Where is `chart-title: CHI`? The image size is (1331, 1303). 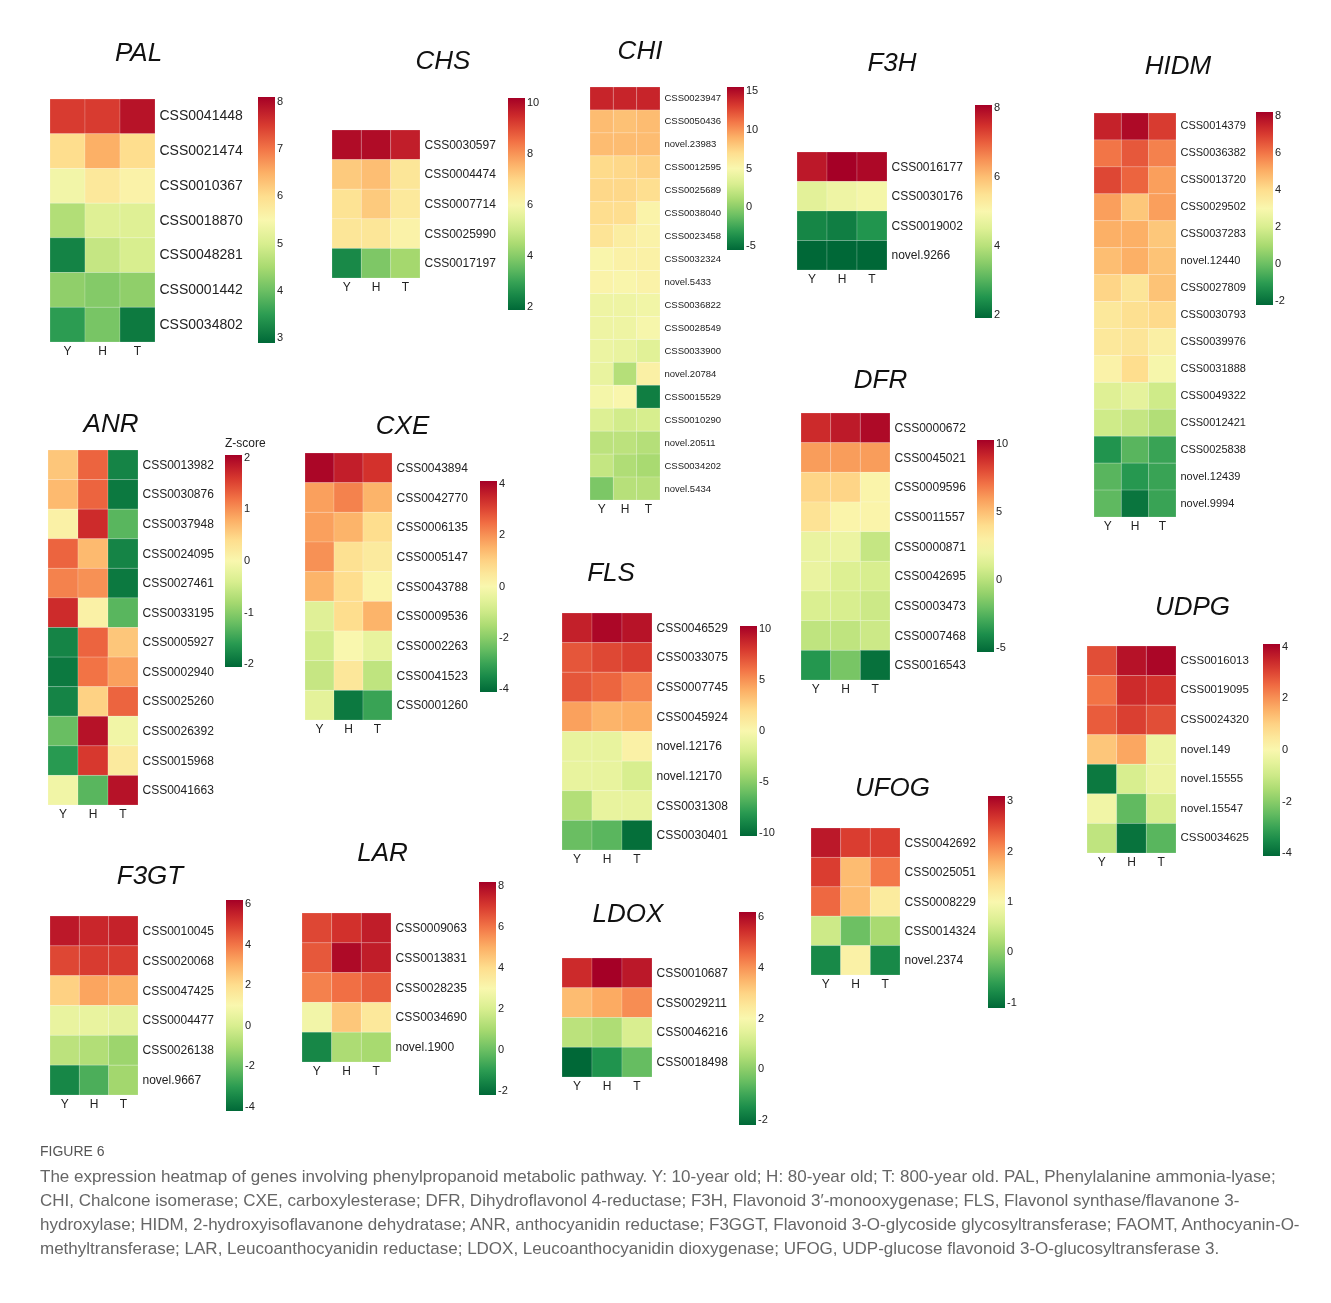
chart-title: CHI is located at coordinates (640, 49).